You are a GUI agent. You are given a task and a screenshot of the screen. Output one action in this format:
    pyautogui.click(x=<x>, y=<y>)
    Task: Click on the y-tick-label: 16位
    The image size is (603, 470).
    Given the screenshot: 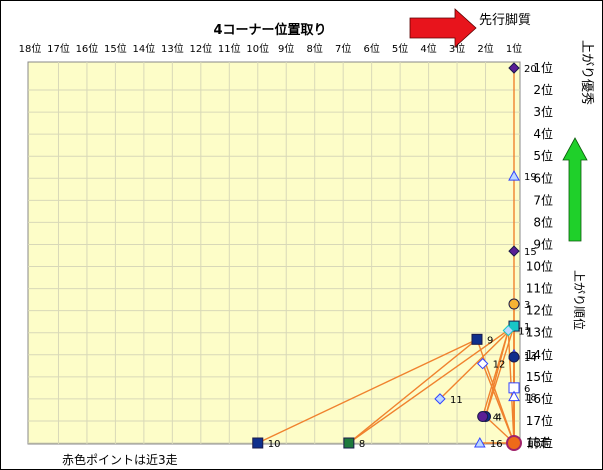 What is the action you would take?
    pyautogui.click(x=539, y=398)
    